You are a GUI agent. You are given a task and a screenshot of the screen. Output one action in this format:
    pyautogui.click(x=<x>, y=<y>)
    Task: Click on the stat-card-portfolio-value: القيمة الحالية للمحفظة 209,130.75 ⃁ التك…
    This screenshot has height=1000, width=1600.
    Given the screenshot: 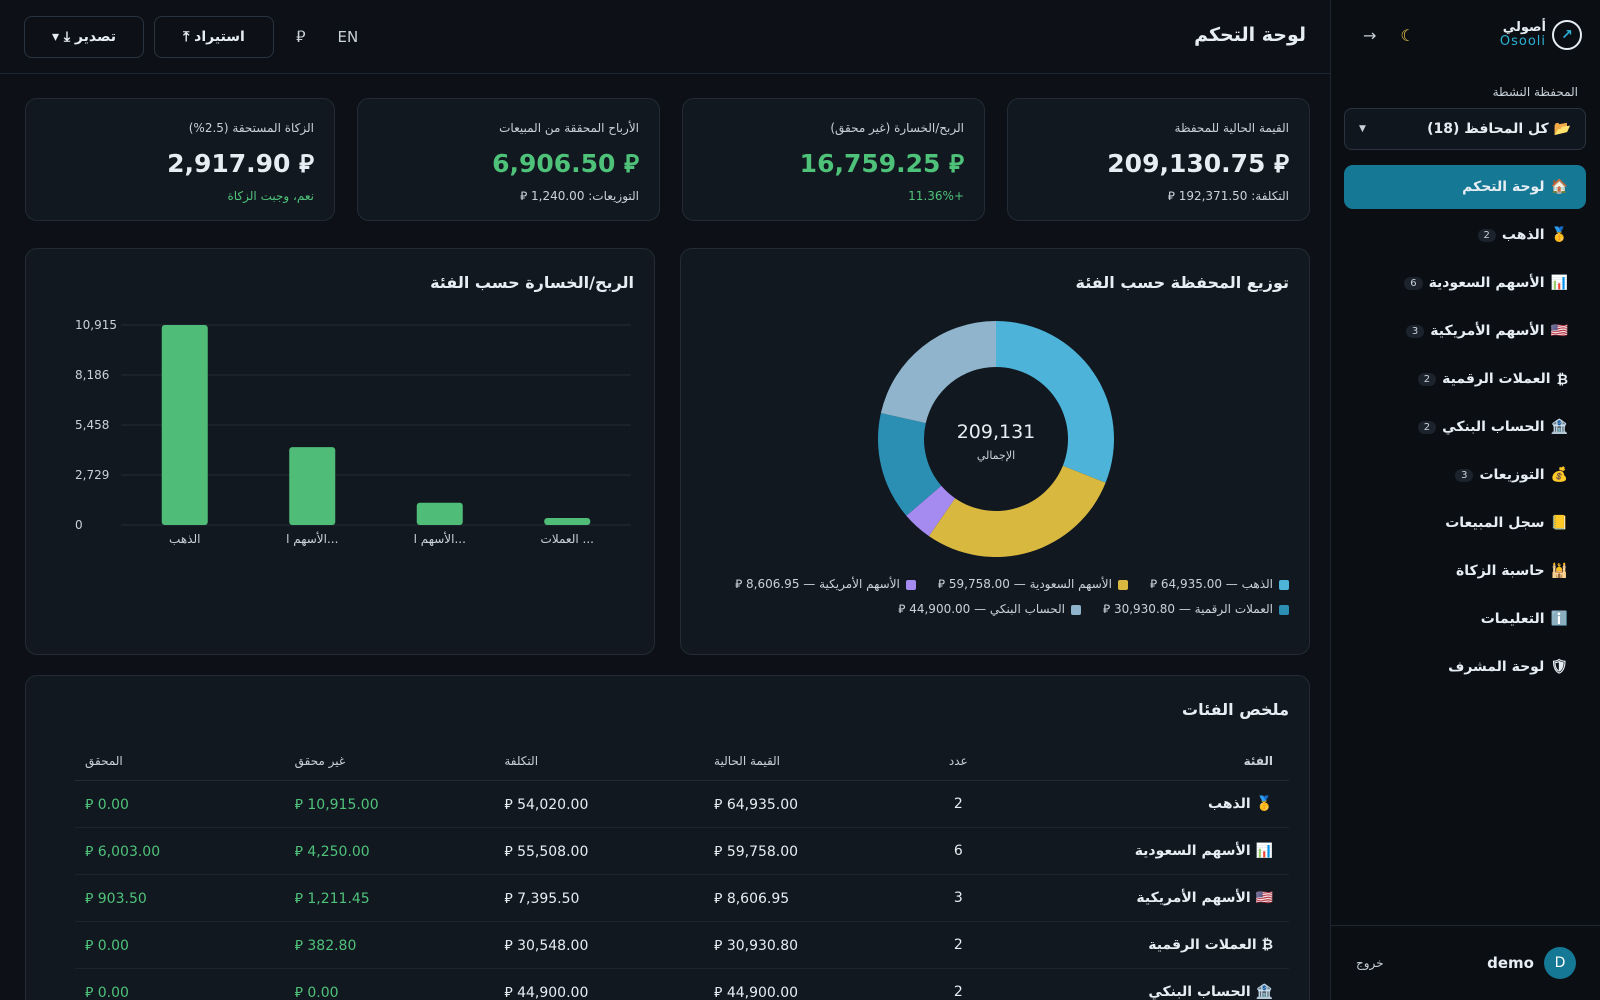 What is the action you would take?
    pyautogui.click(x=1158, y=159)
    